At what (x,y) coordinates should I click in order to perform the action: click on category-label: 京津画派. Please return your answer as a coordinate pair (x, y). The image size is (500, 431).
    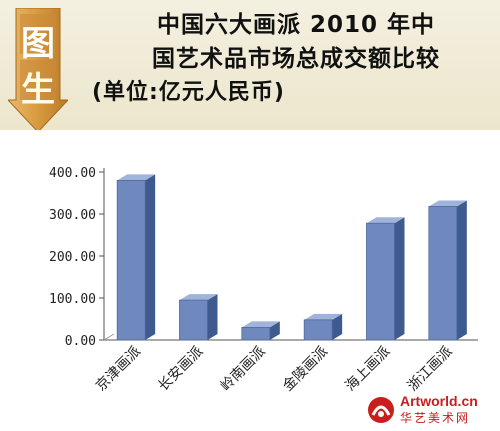
    Looking at the image, I should click on (118, 369).